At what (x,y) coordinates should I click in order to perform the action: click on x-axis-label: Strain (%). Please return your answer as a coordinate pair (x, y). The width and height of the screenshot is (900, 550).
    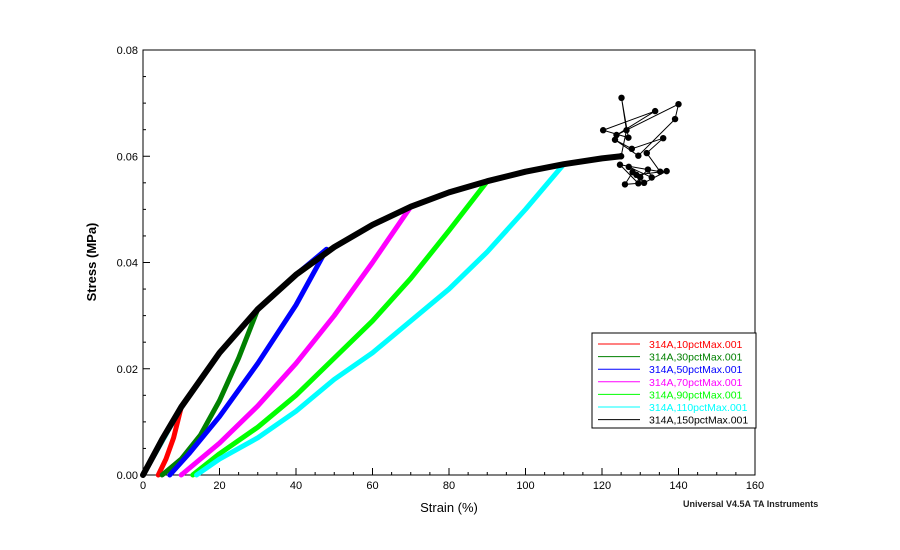
    Looking at the image, I should click on (449, 507).